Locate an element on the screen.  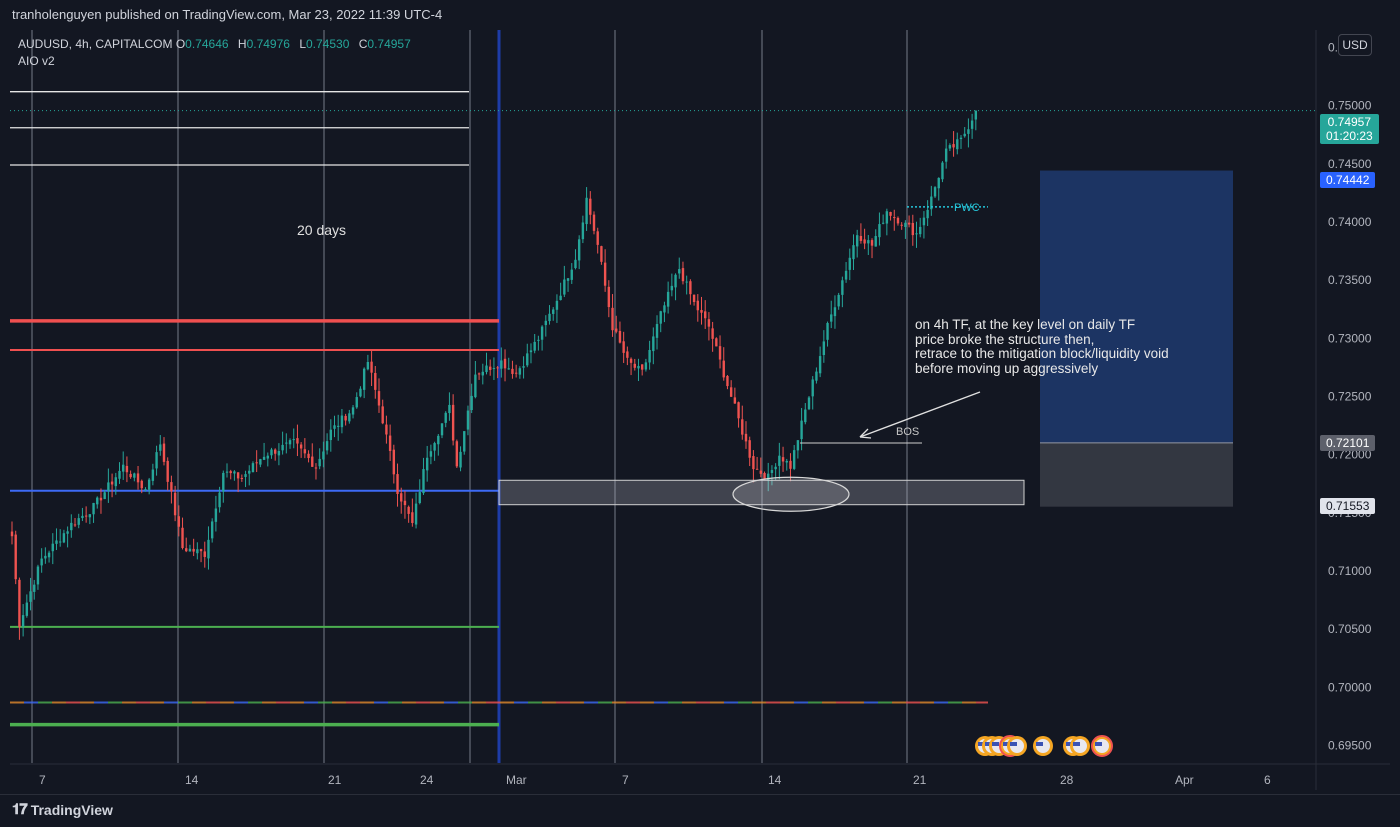
legend-close: 0.74957 is located at coordinates (389, 44).